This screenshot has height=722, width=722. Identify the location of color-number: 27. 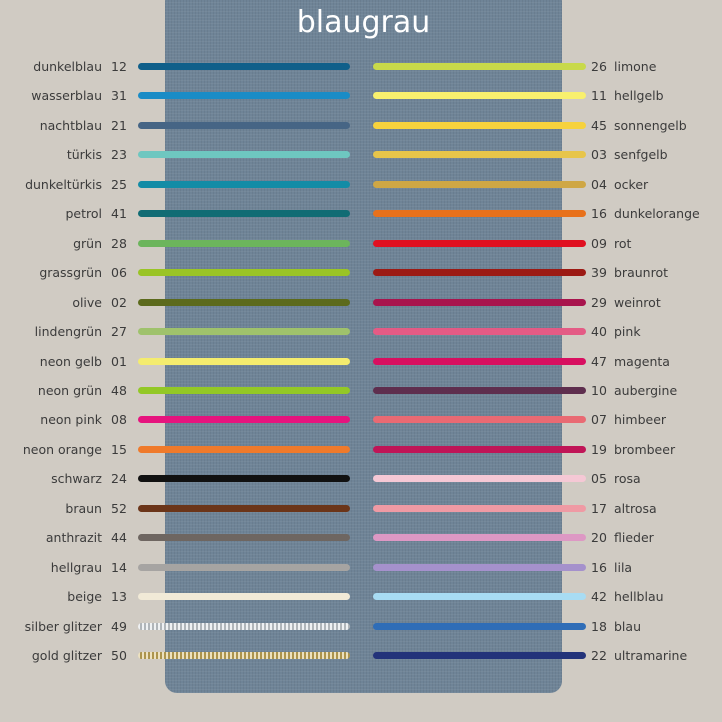
(119, 332).